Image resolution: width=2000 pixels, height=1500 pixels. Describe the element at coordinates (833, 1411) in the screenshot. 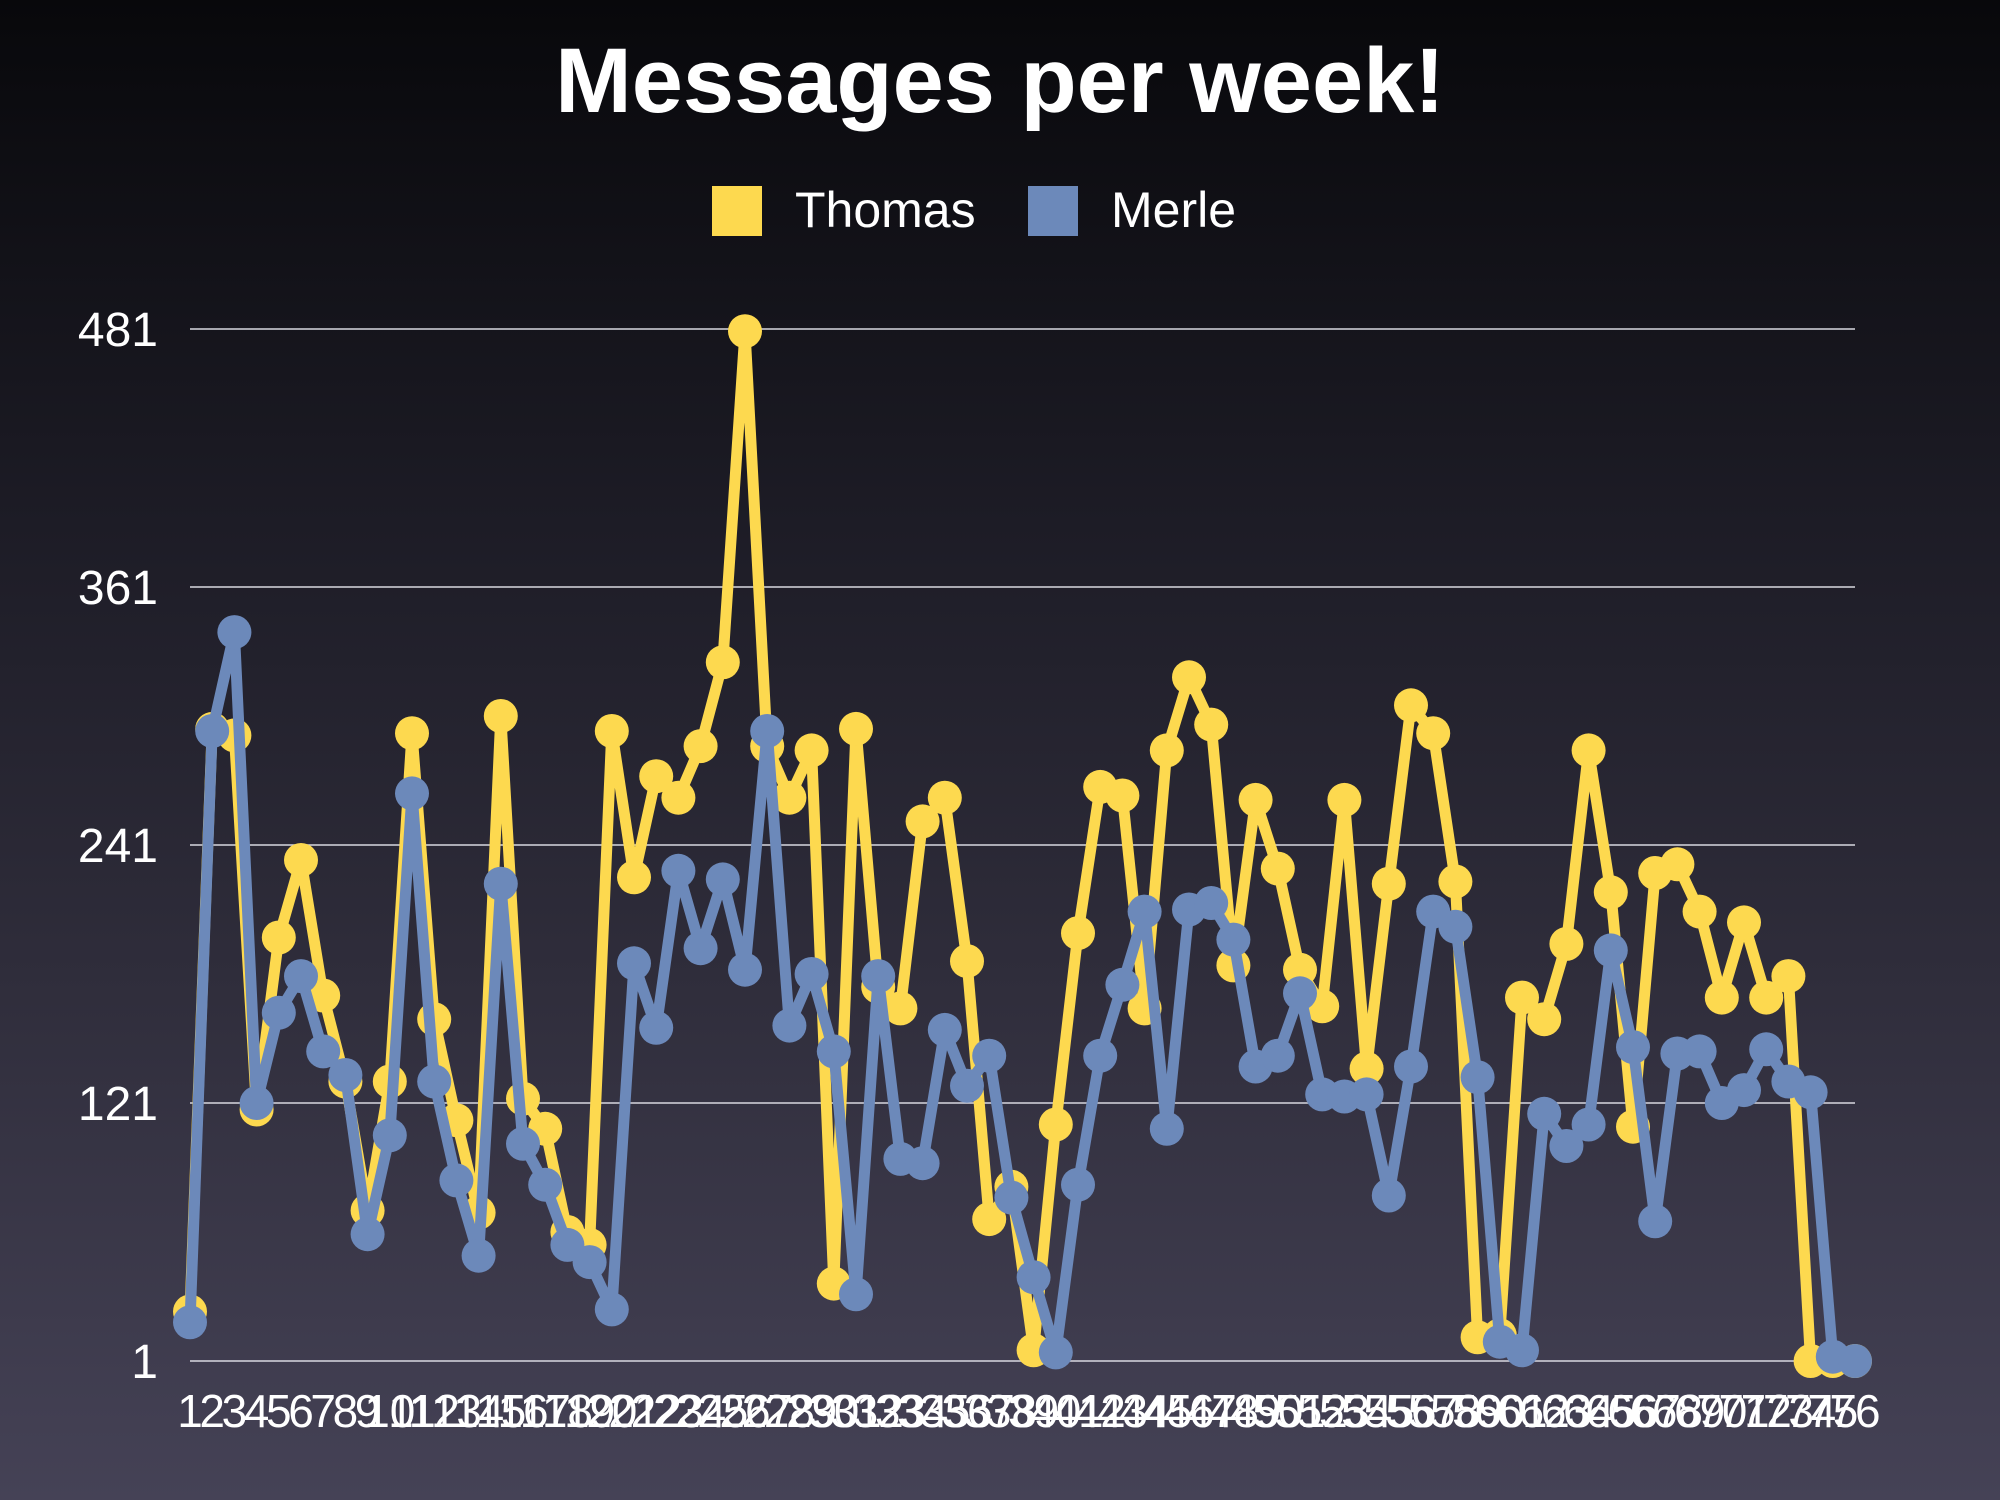

I see `x-tick-label: 30` at that location.